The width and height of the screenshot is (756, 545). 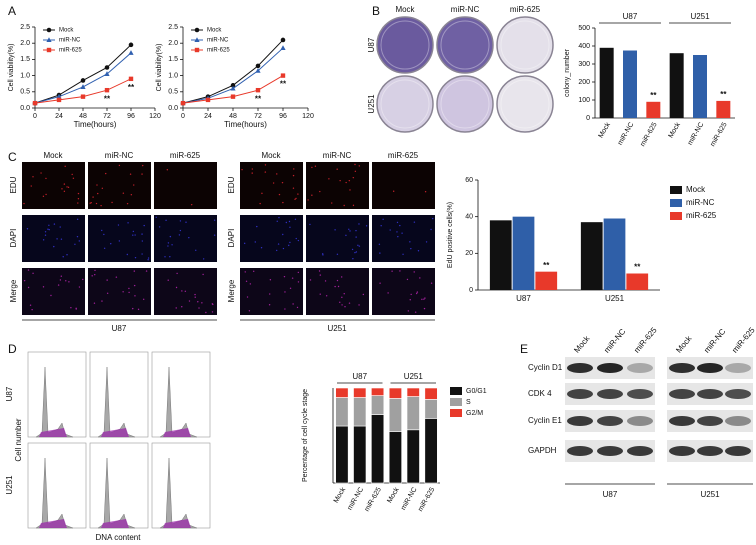 What do you see at coordinates (107, 116) in the screenshot?
I see `x-tick-label: 72` at bounding box center [107, 116].